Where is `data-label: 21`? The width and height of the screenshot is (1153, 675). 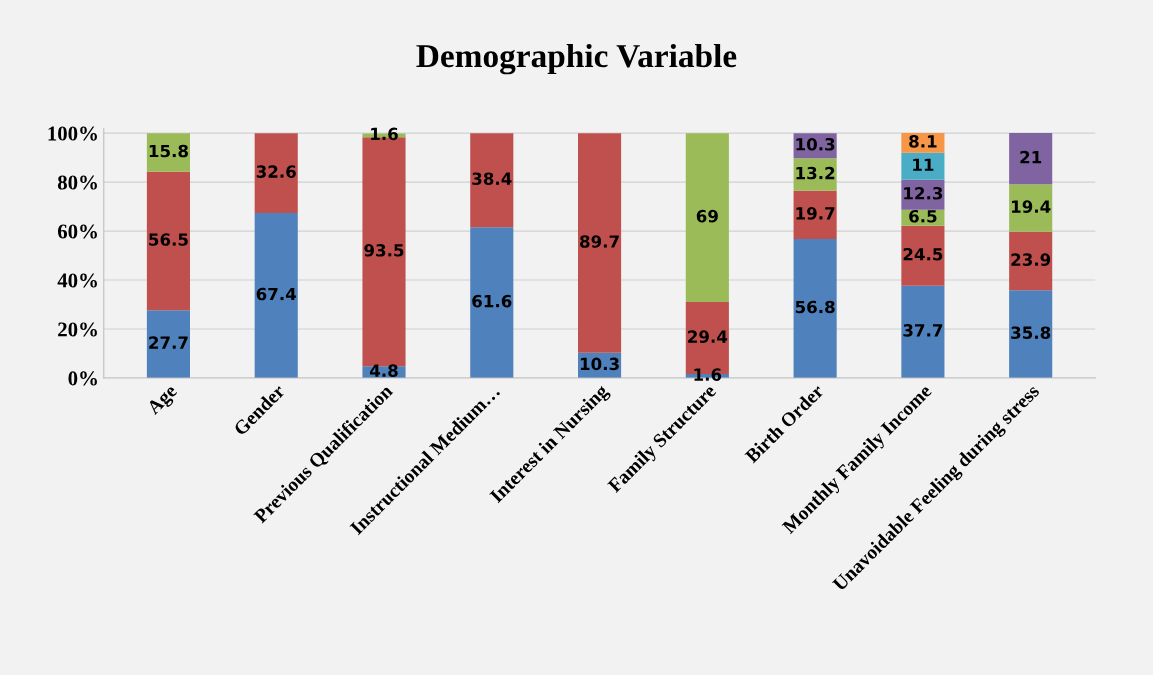
data-label: 21 is located at coordinates (1031, 157).